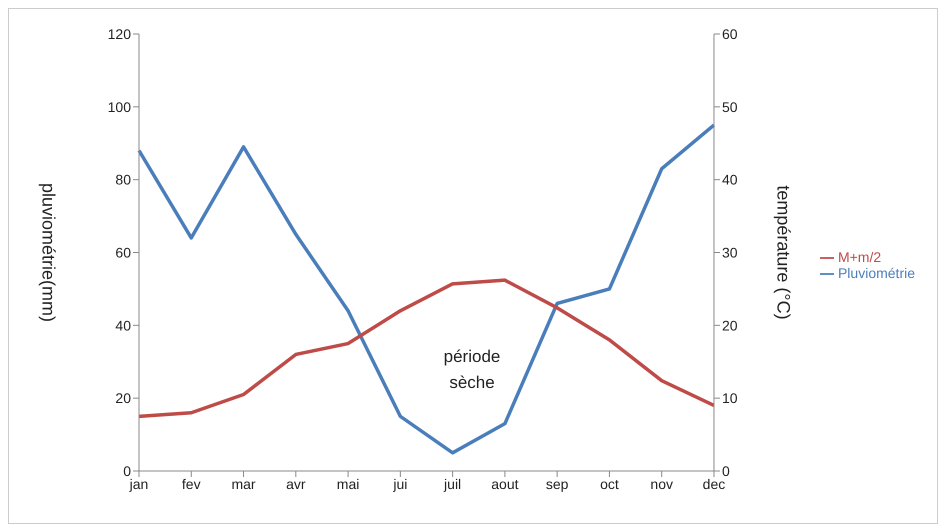 Image resolution: width=944 pixels, height=530 pixels. What do you see at coordinates (120, 106) in the screenshot?
I see `y-tick-label: 100` at bounding box center [120, 106].